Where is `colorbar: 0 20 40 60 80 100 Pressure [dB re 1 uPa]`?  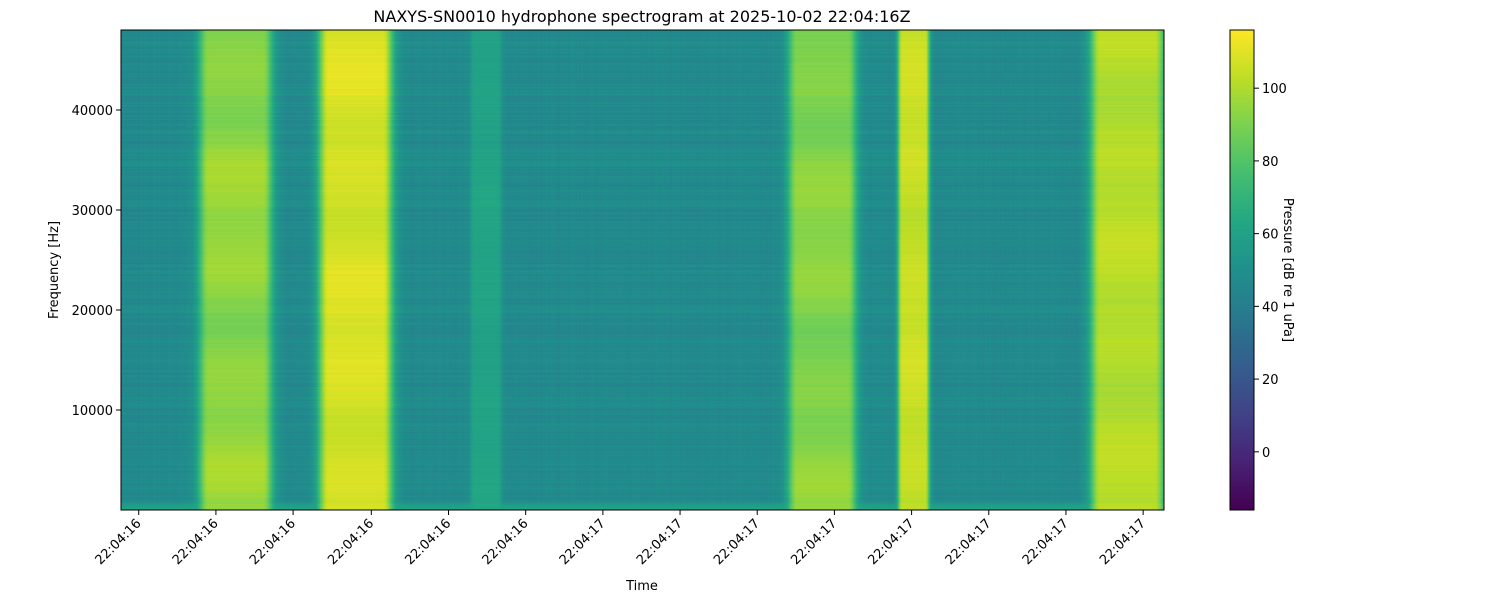 colorbar: 0 20 40 60 80 100 Pressure [dB re 1 uPa] is located at coordinates (1262, 270).